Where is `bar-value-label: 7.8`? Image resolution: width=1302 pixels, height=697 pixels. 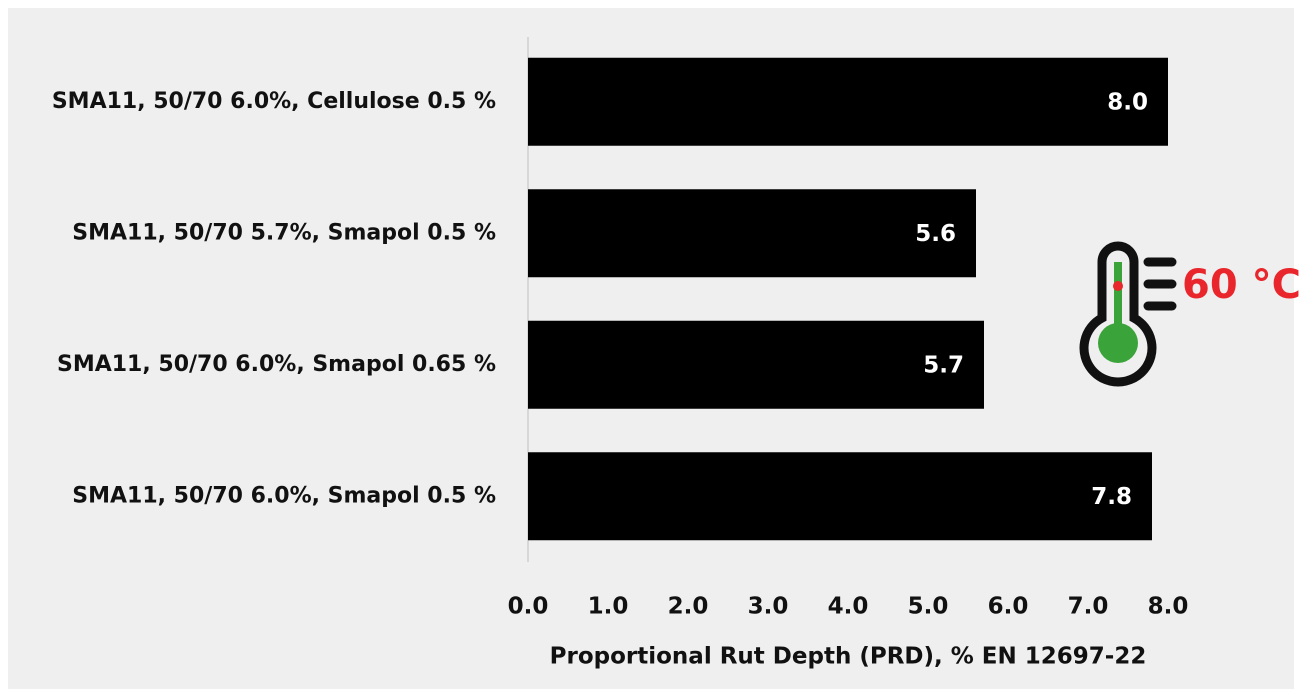
bar-value-label: 7.8 is located at coordinates (1111, 497).